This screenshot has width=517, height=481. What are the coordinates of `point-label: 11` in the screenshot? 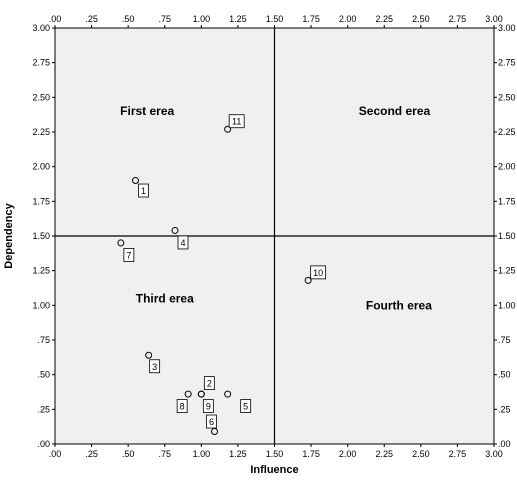 It's located at (236, 122).